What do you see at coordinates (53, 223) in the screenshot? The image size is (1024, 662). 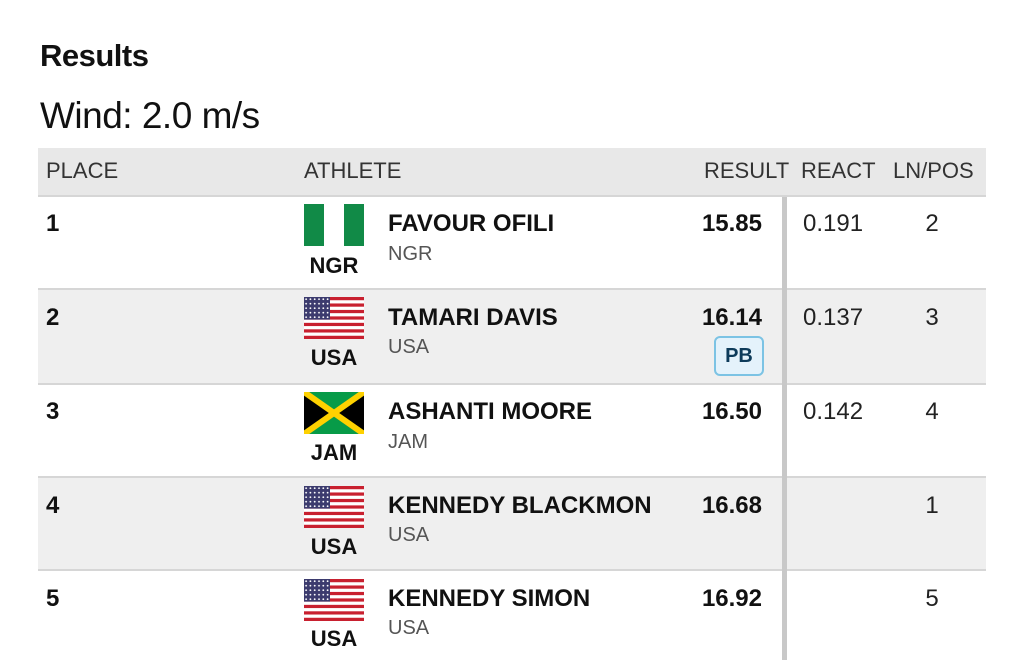 I see `place: 1` at bounding box center [53, 223].